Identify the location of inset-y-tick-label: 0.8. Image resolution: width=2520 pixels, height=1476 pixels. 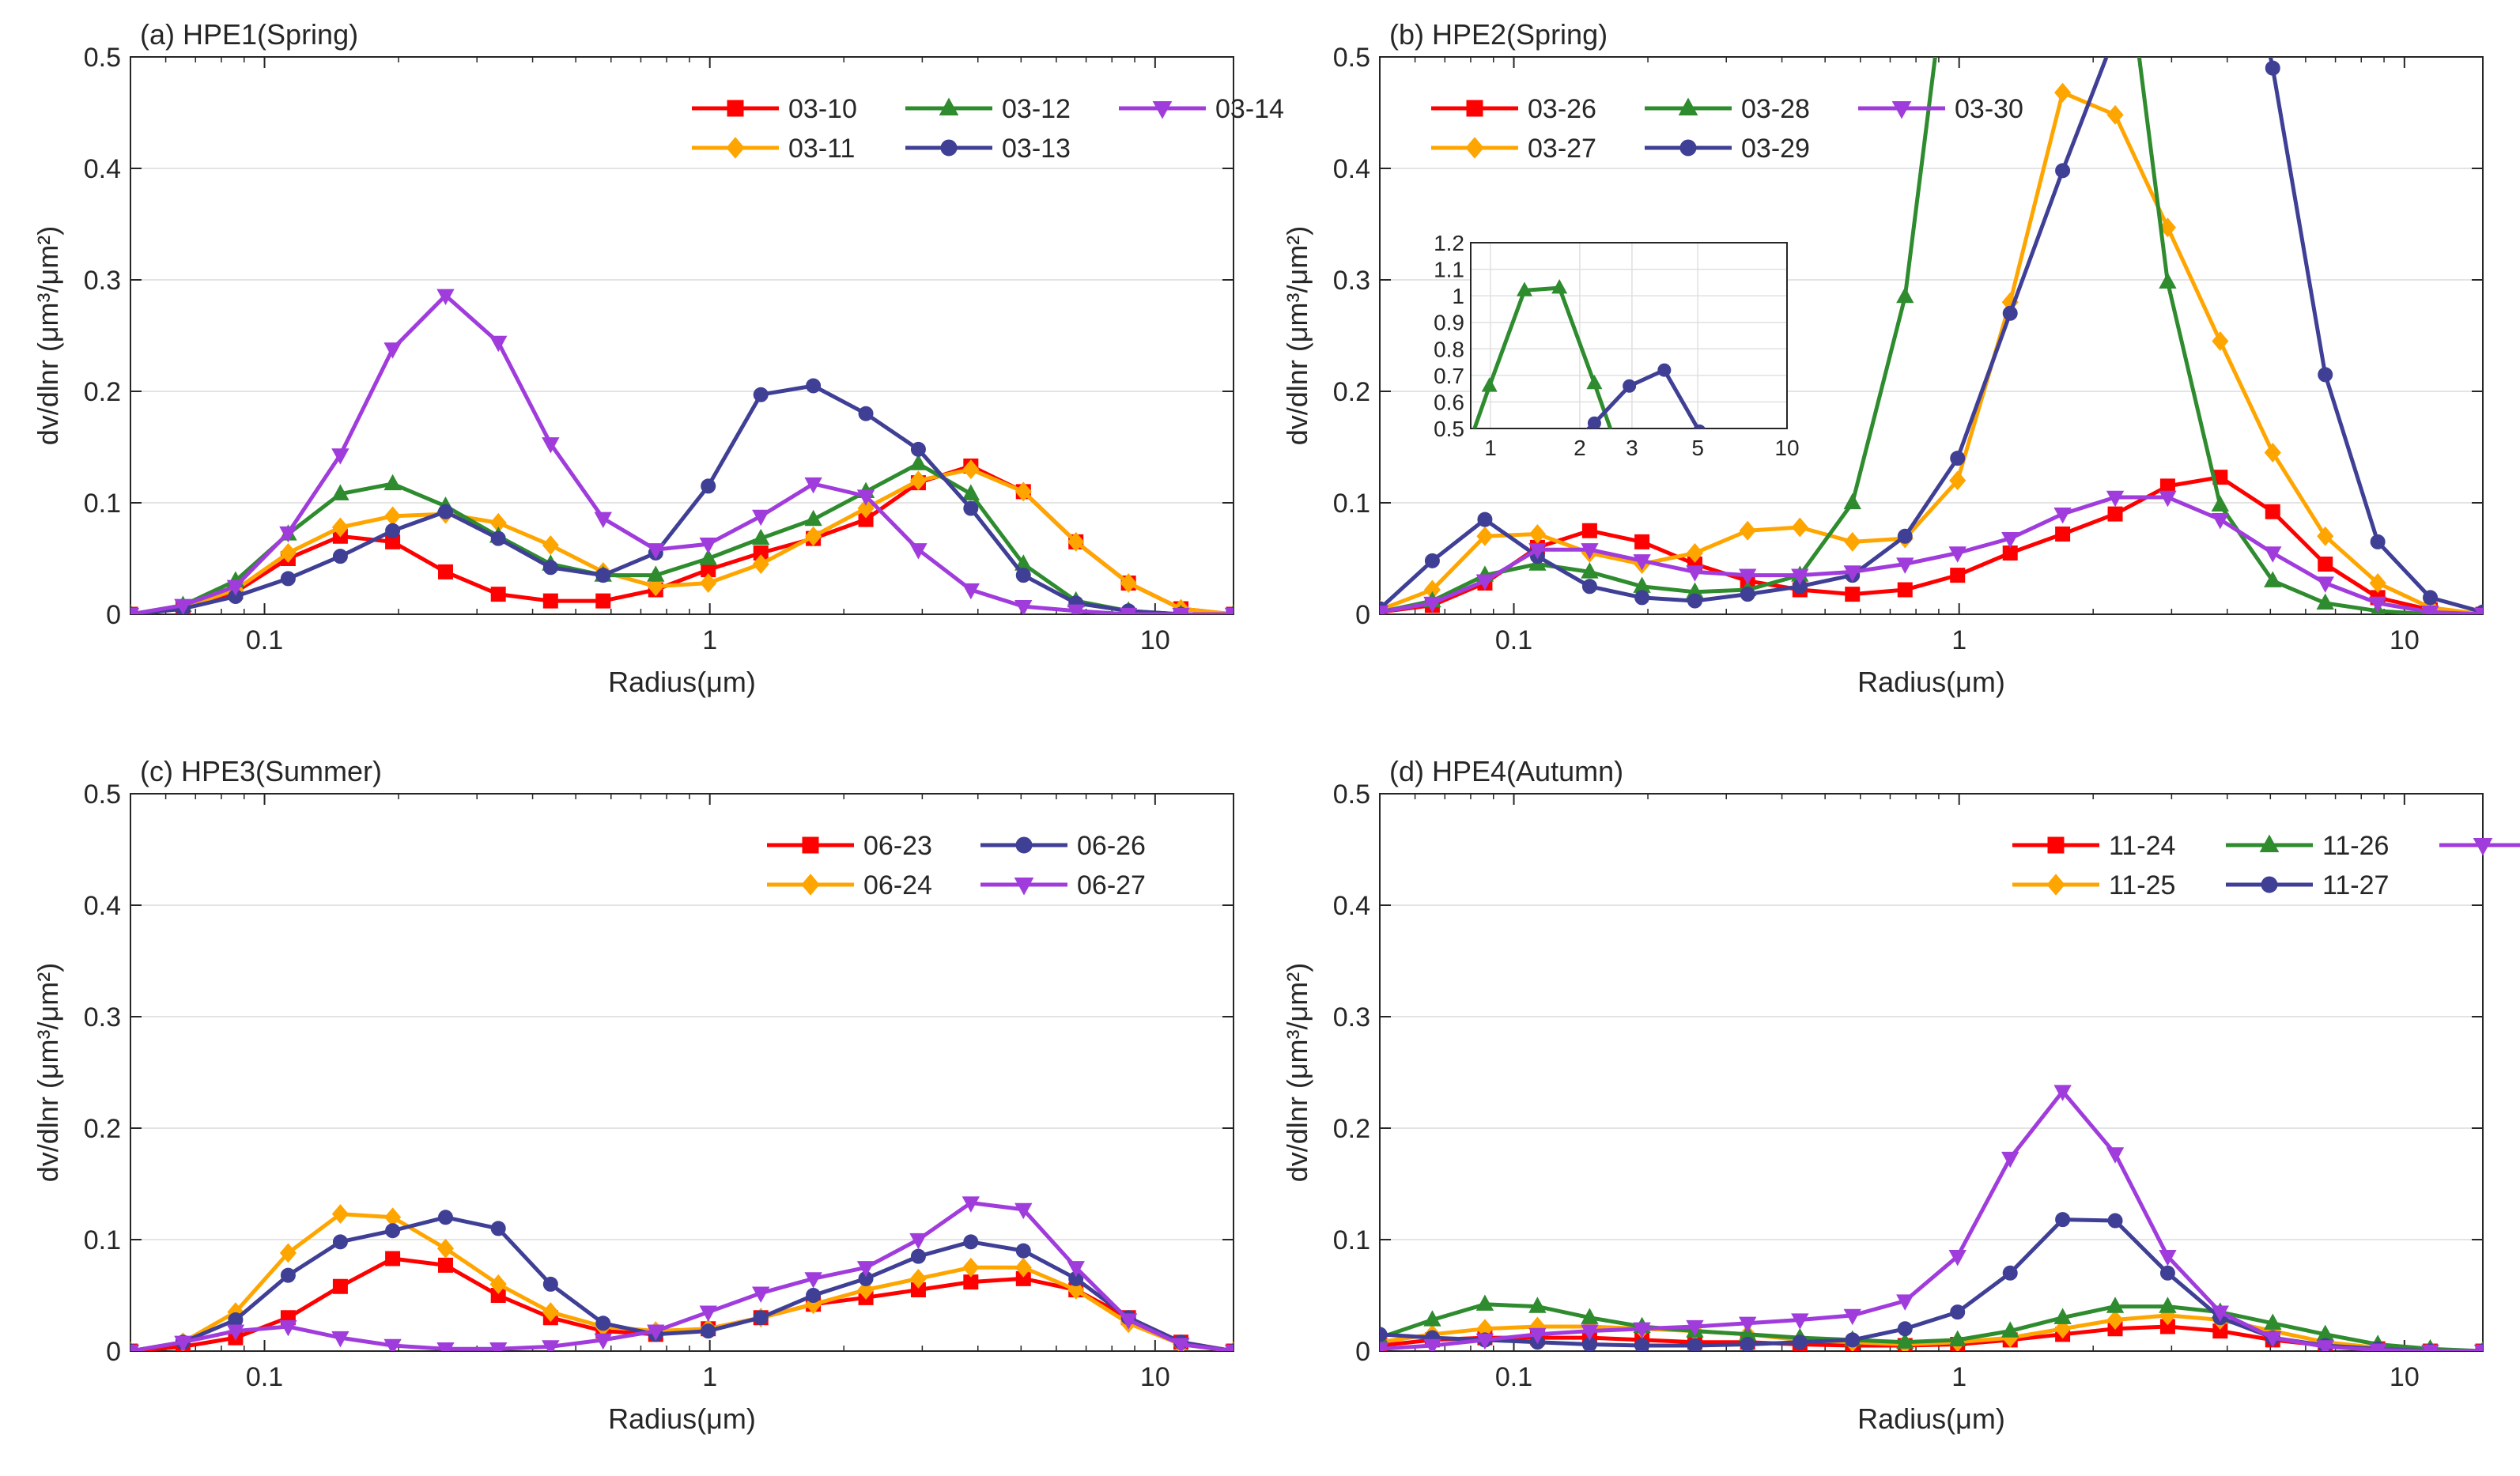
(1449, 349).